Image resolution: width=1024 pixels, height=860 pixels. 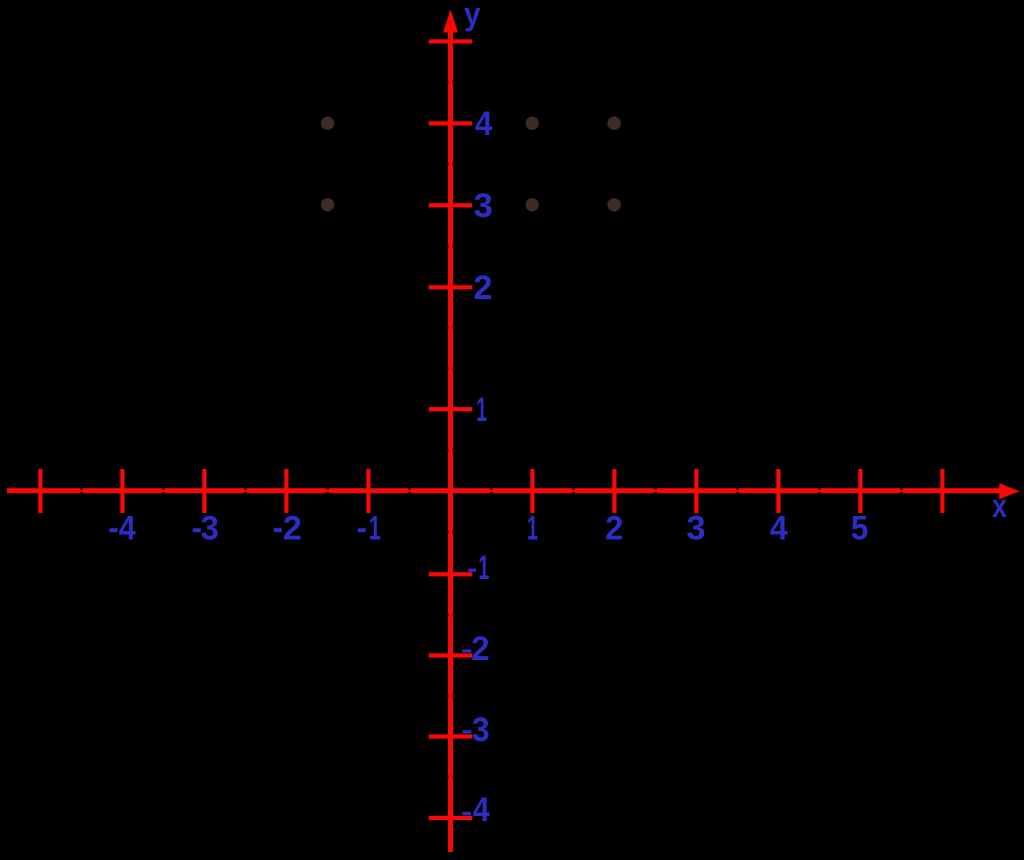 What do you see at coordinates (859, 528) in the screenshot?
I see `svg-text: 5` at bounding box center [859, 528].